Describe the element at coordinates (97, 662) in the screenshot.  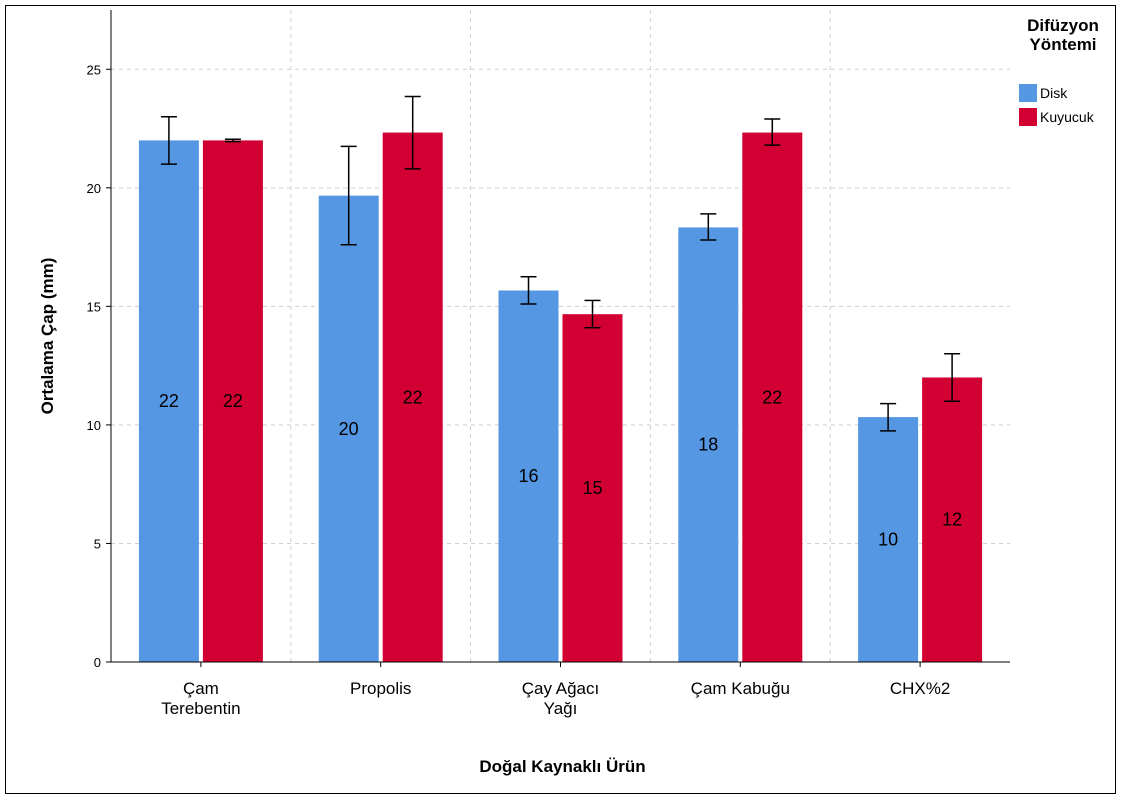
I see `y-tick-label: 0` at that location.